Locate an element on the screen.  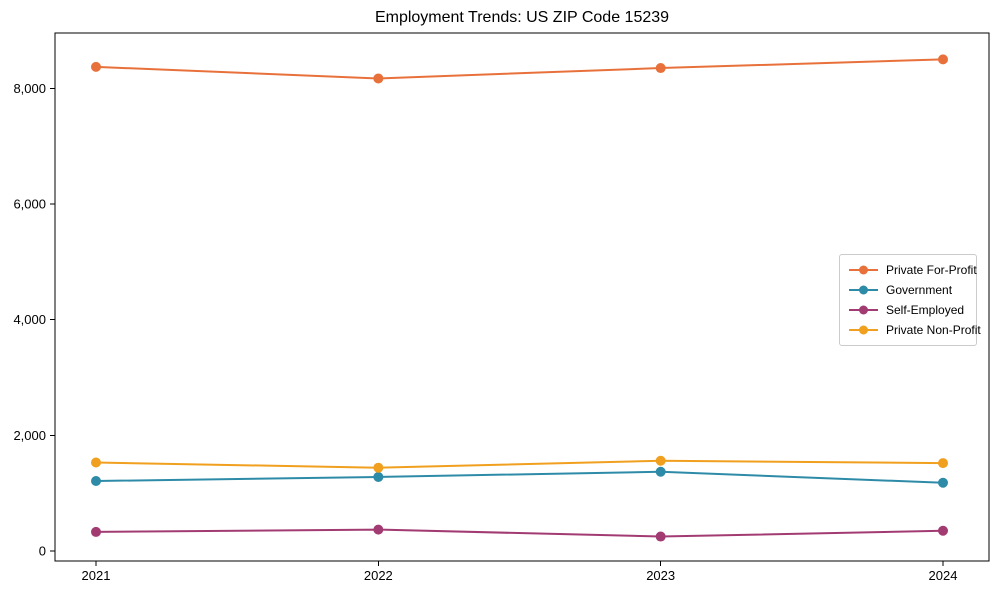
legend-item-private-for-profit: Private For-Profit is located at coordinates (912, 270).